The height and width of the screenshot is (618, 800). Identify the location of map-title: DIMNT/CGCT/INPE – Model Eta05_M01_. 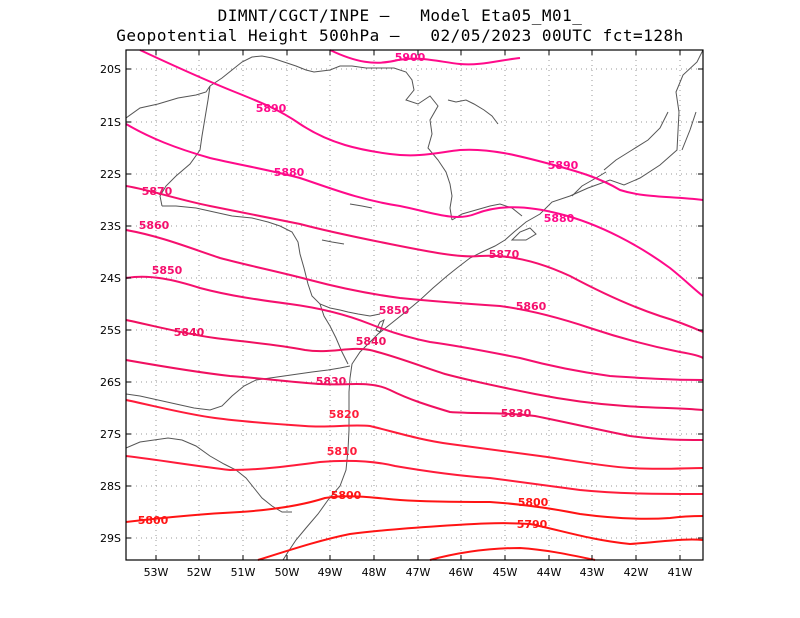
(400, 15).